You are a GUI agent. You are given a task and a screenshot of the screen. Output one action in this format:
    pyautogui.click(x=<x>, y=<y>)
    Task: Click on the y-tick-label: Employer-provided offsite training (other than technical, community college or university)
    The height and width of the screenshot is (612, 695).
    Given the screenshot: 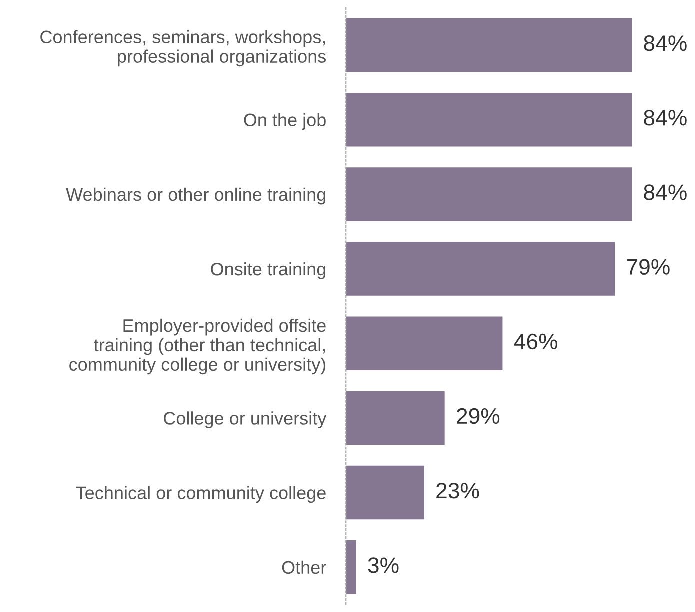 What is the action you would take?
    pyautogui.click(x=198, y=346)
    